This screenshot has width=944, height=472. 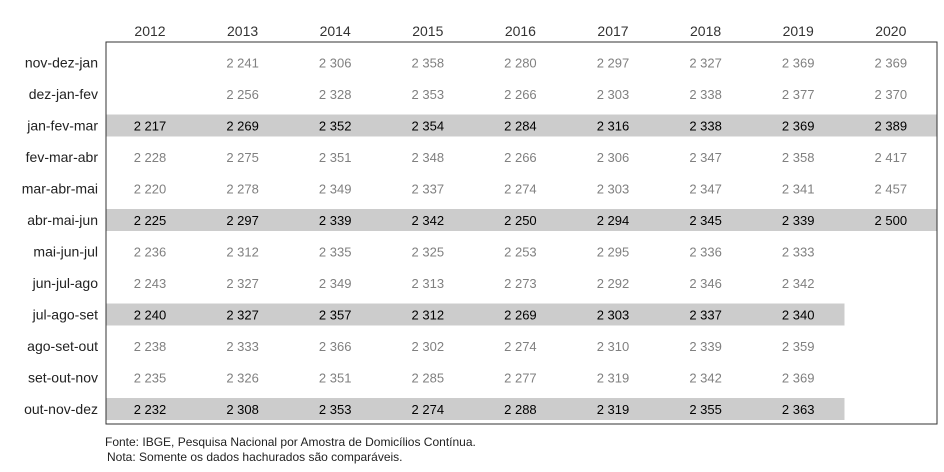 What do you see at coordinates (428, 378) in the screenshot?
I see `table-cell: 2 285` at bounding box center [428, 378].